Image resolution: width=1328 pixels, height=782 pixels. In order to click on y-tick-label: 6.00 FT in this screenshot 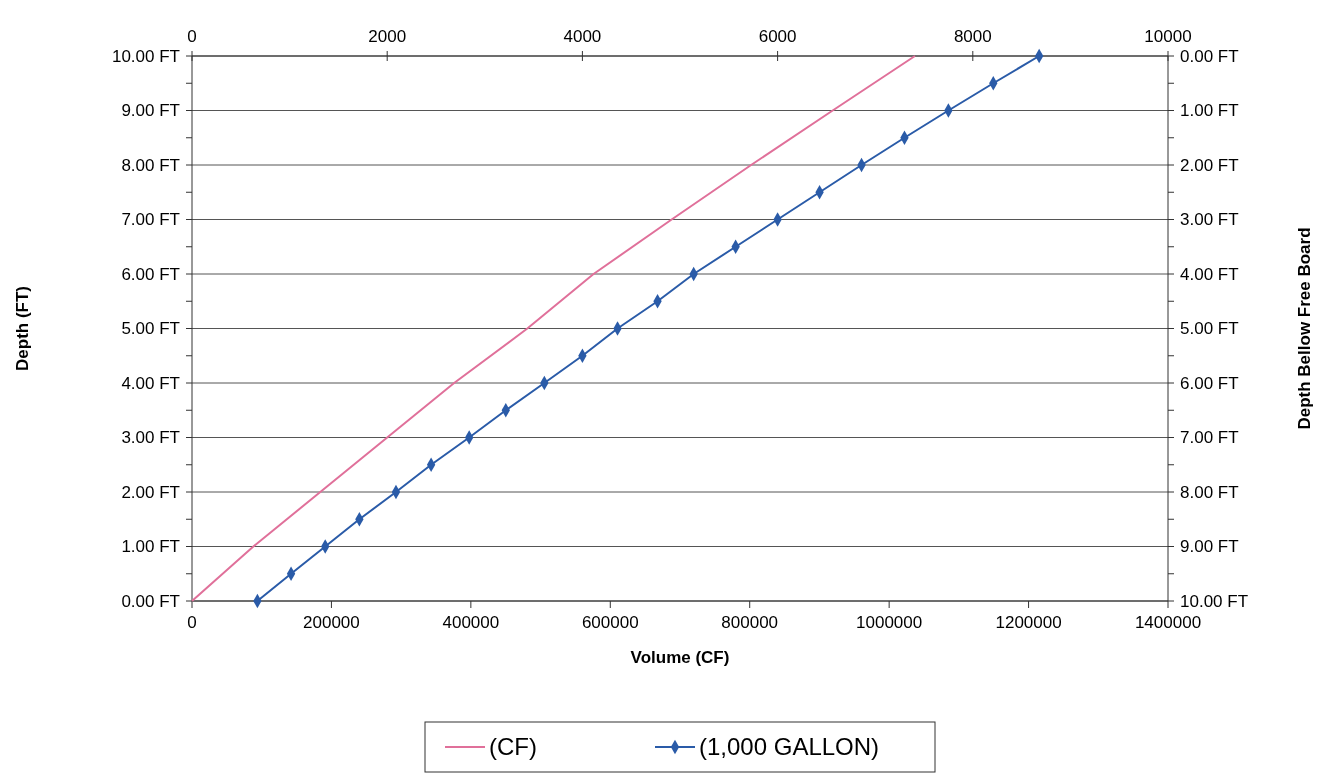, I will do `click(150, 274)`.